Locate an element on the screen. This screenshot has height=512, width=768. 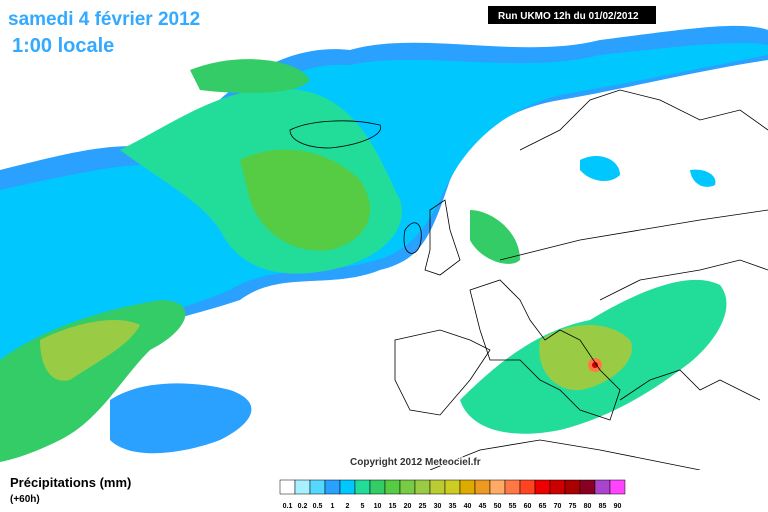
legend-label: 0.1 is located at coordinates (288, 506).